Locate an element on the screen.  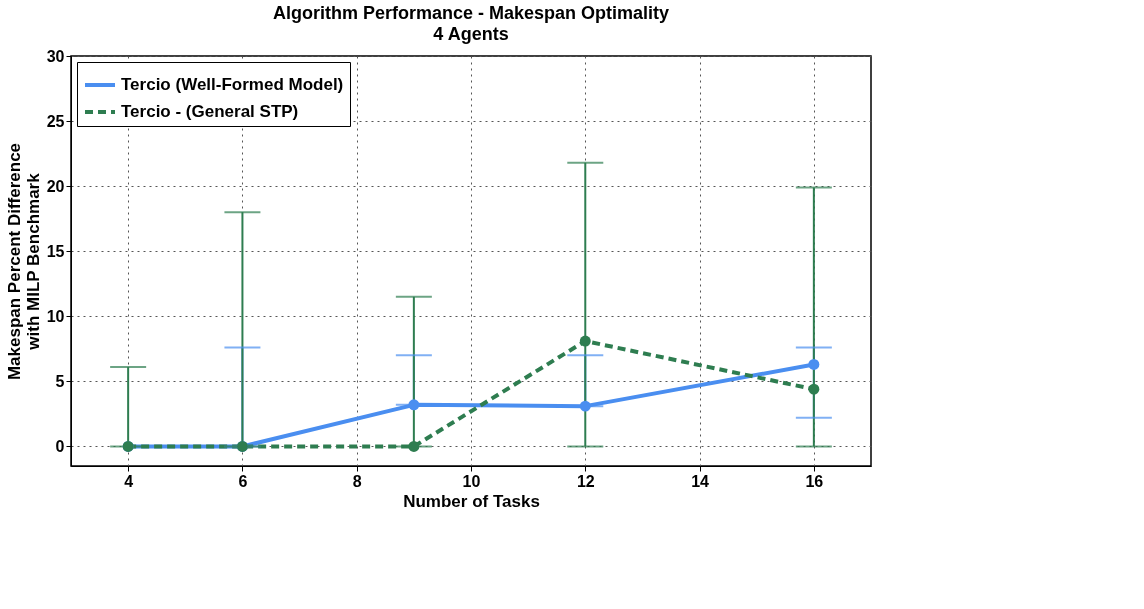
legend-label: Tercio (Well-Formed Model) is located at coordinates (232, 84).